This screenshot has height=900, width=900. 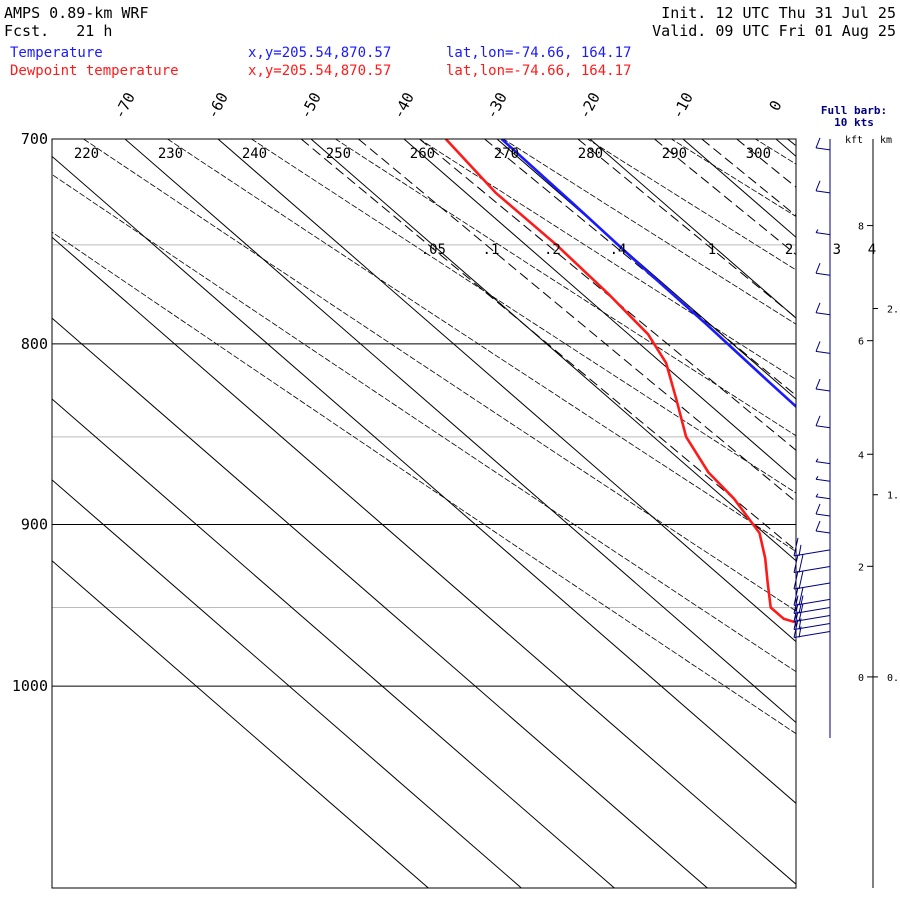 What do you see at coordinates (682, 105) in the screenshot?
I see `isotherm-label: -10` at bounding box center [682, 105].